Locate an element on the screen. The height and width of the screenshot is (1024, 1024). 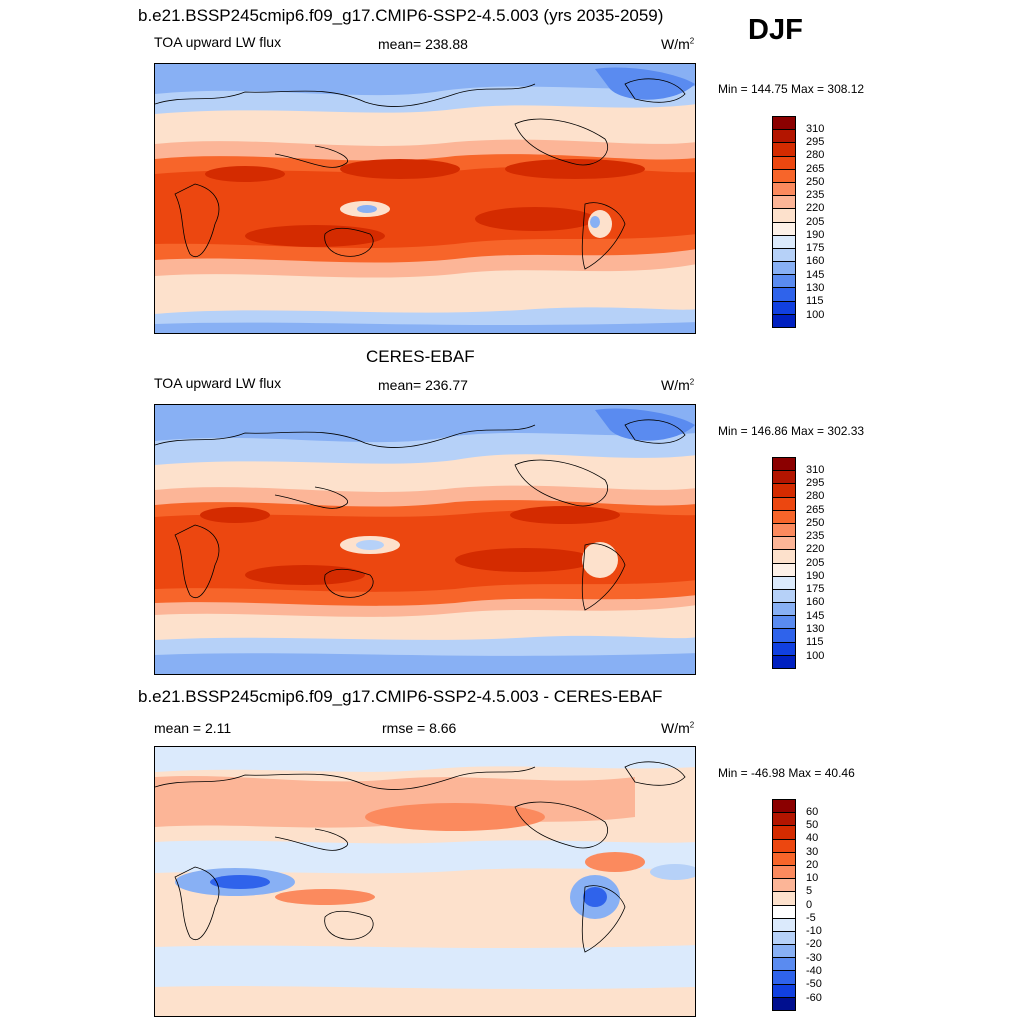
panel1-cbar-label: 250 is located at coordinates (815, 182).